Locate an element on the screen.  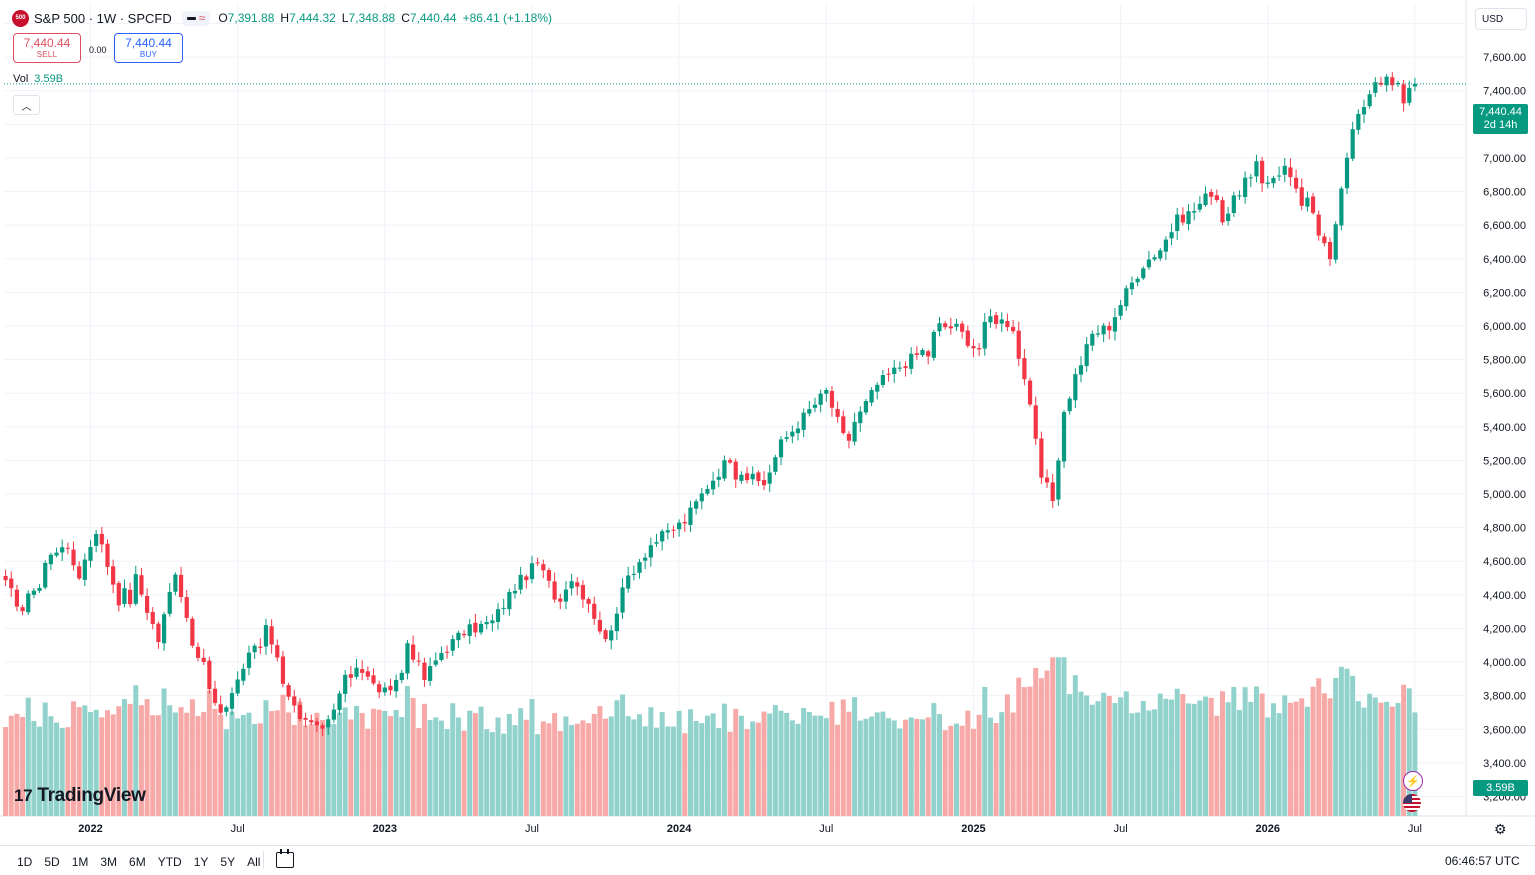
range-1d: 1D is located at coordinates (25, 862).